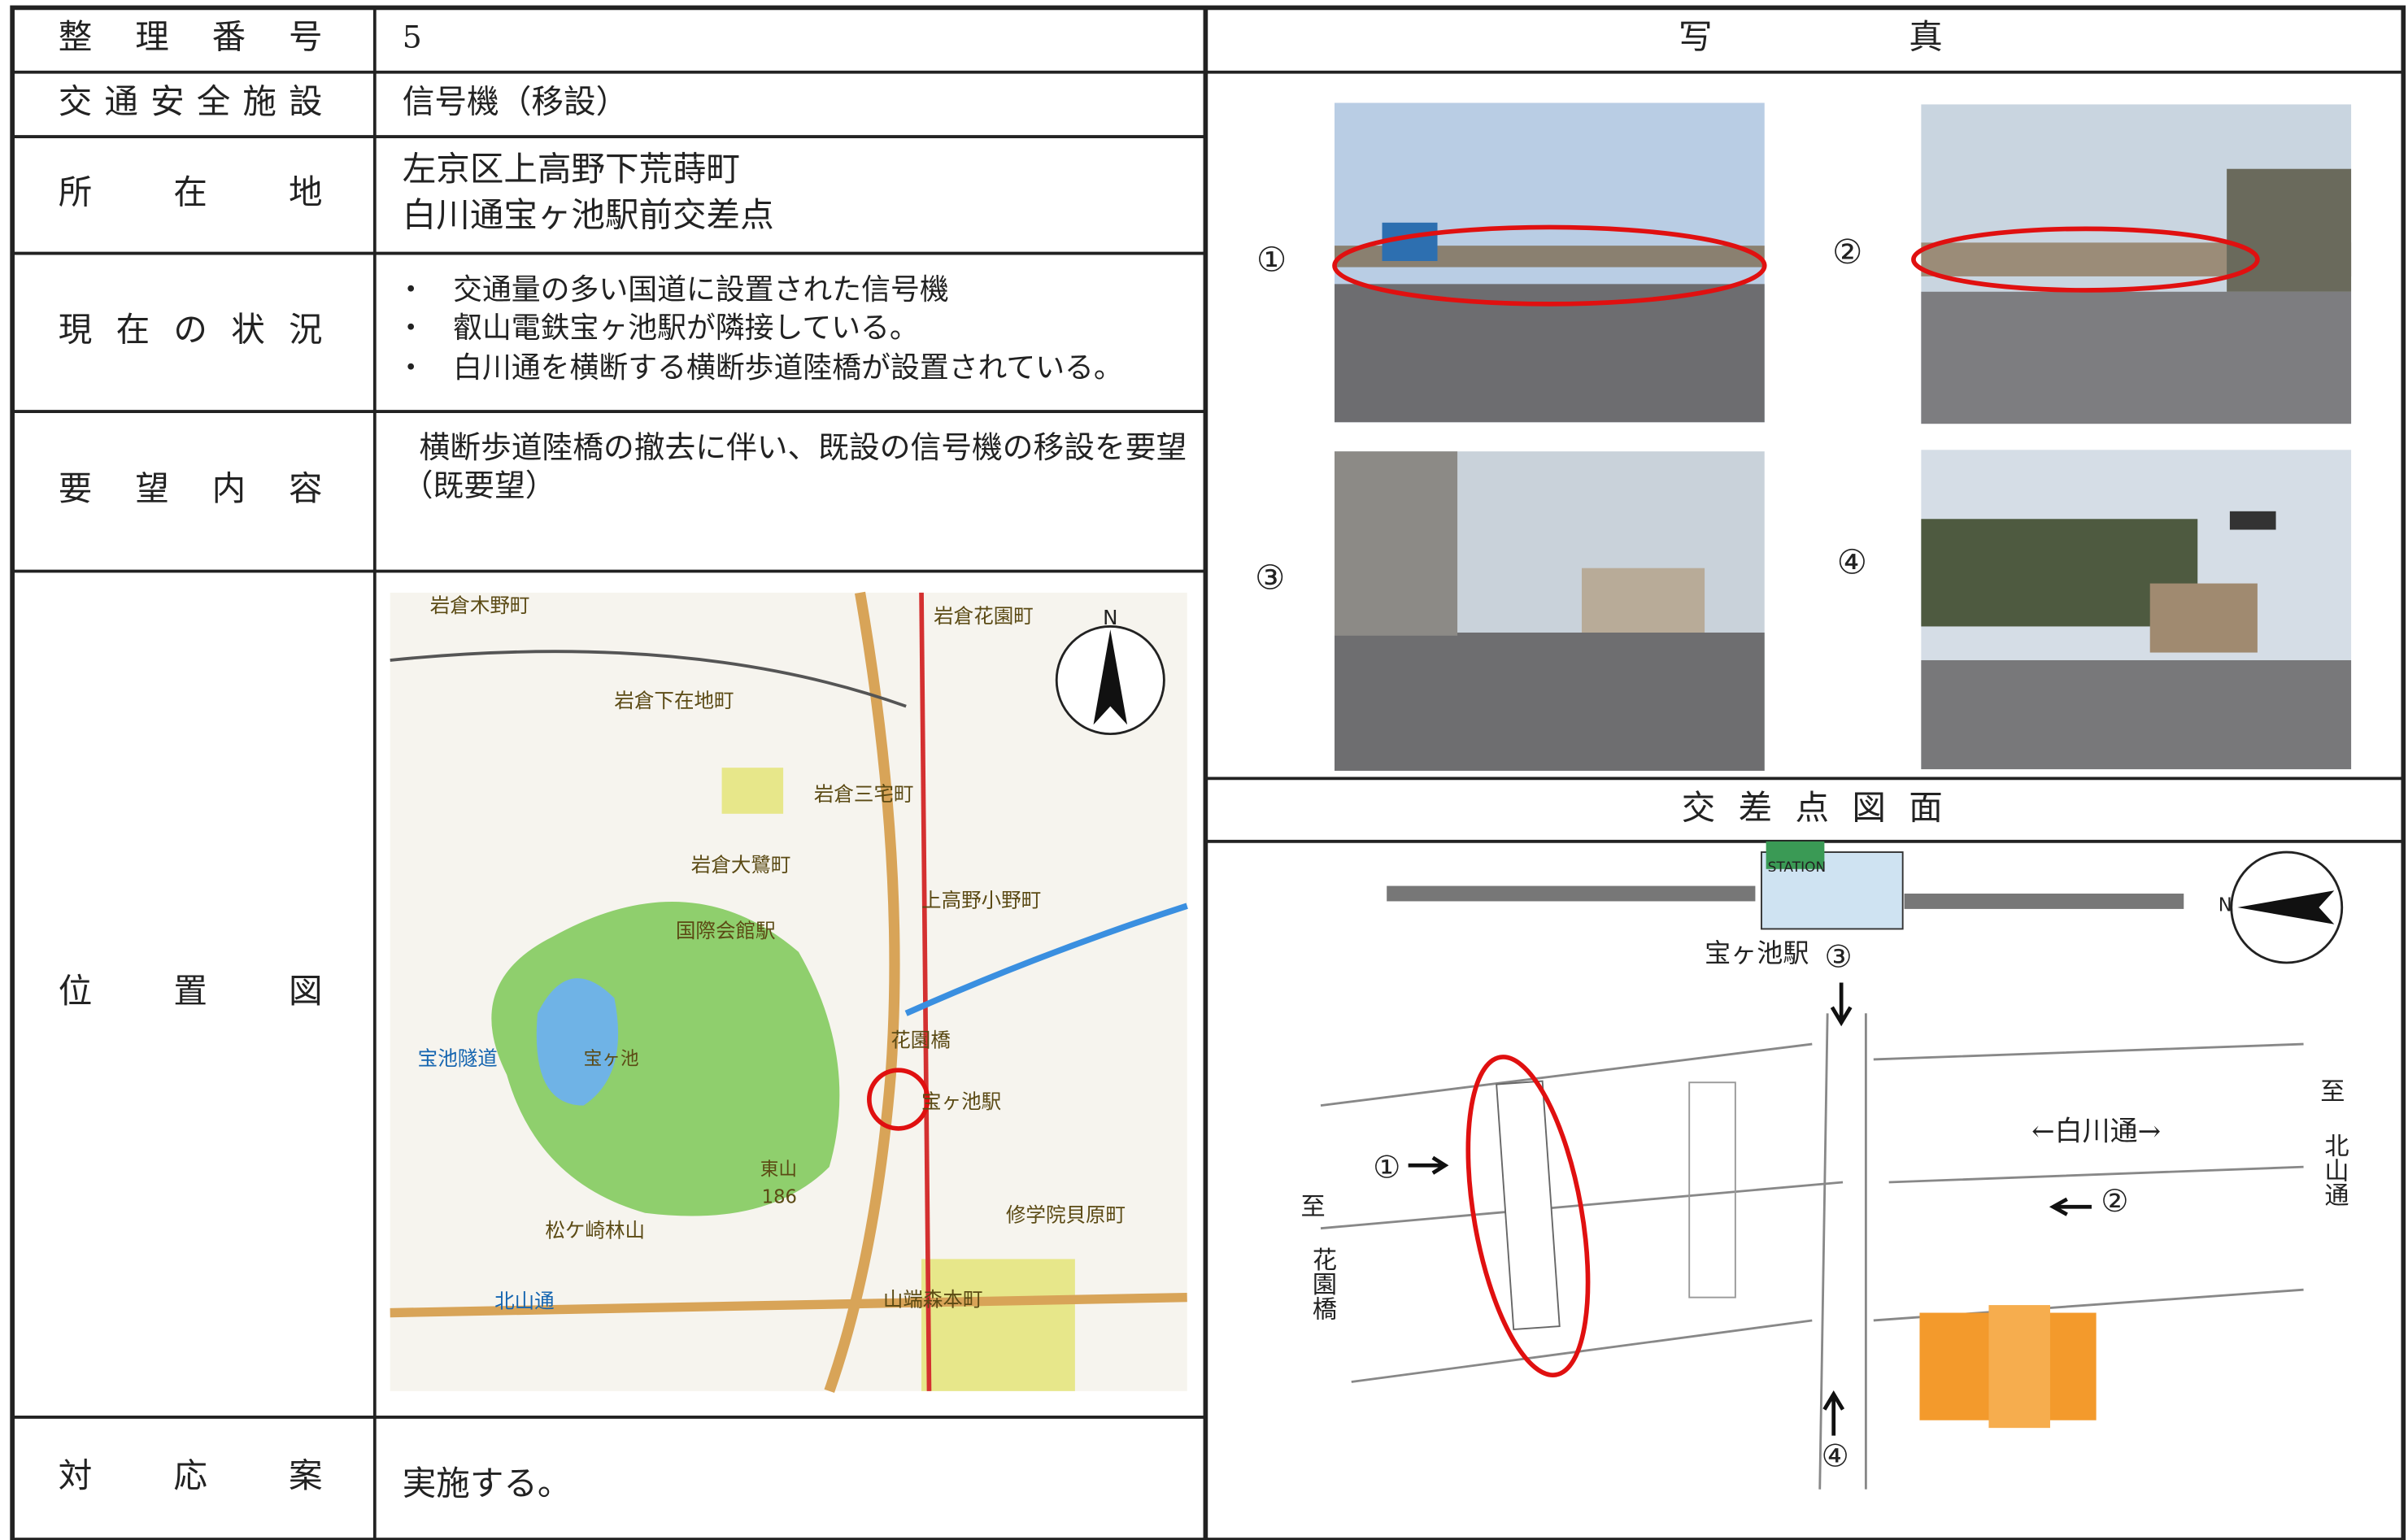 The image size is (2408, 1540). I want to click on map-label: 186, so click(779, 1196).